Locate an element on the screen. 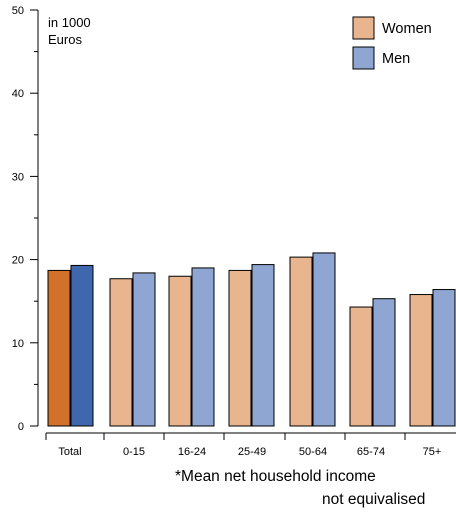  legend-label-women: Women is located at coordinates (407, 29).